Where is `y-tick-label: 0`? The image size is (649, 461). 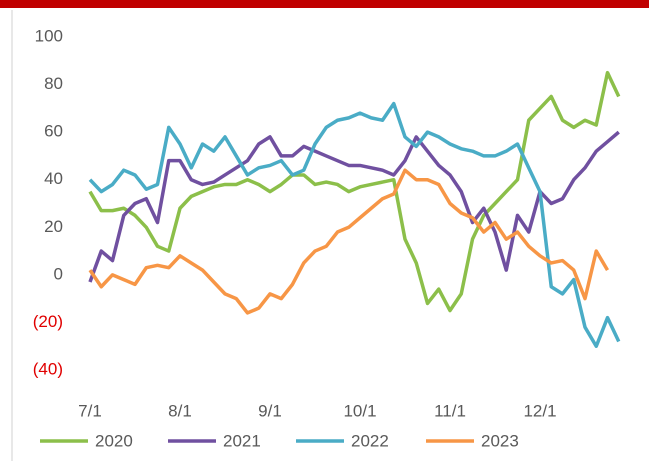
y-tick-label: 0 is located at coordinates (58, 273).